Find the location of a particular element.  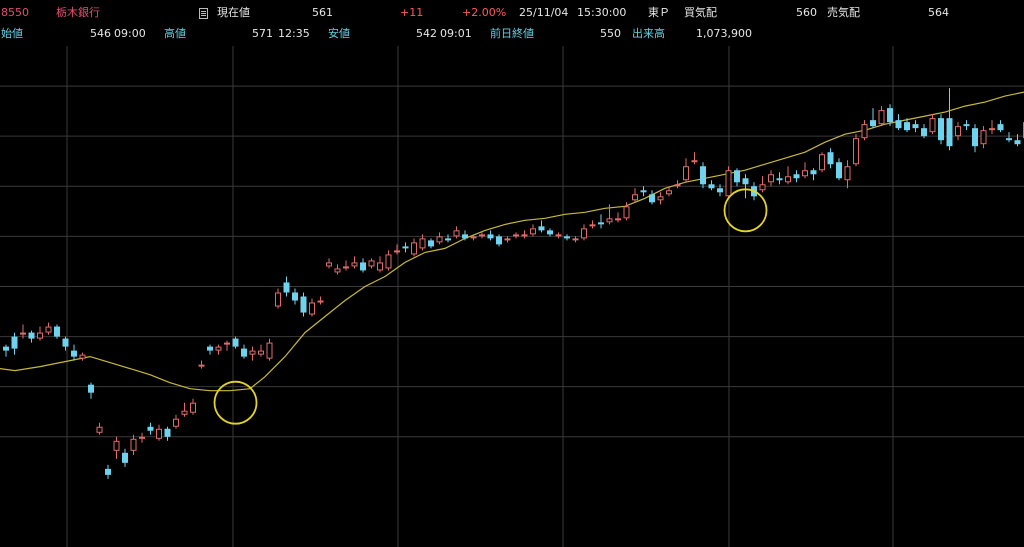

quote-time: 15:30:00 is located at coordinates (602, 12).